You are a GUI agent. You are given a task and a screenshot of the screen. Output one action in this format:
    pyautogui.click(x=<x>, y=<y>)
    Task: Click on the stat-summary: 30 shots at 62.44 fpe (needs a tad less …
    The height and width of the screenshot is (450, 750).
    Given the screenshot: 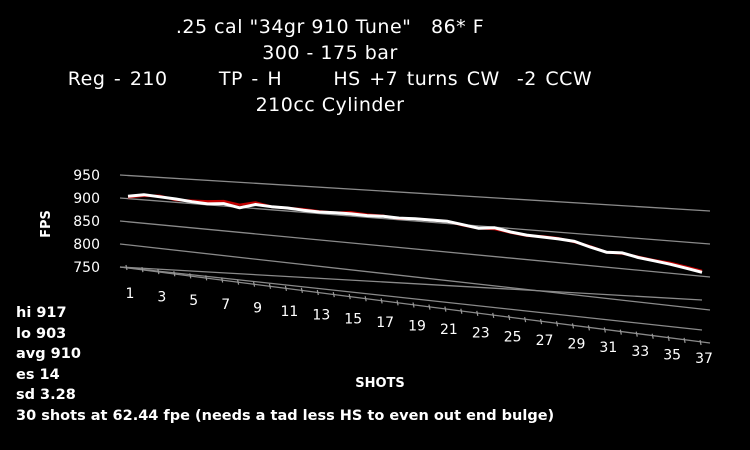 What is the action you would take?
    pyautogui.click(x=285, y=415)
    